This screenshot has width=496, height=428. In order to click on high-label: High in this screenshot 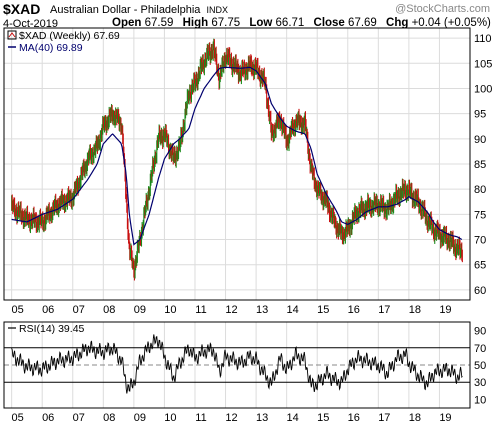, I will do `click(195, 23)`.